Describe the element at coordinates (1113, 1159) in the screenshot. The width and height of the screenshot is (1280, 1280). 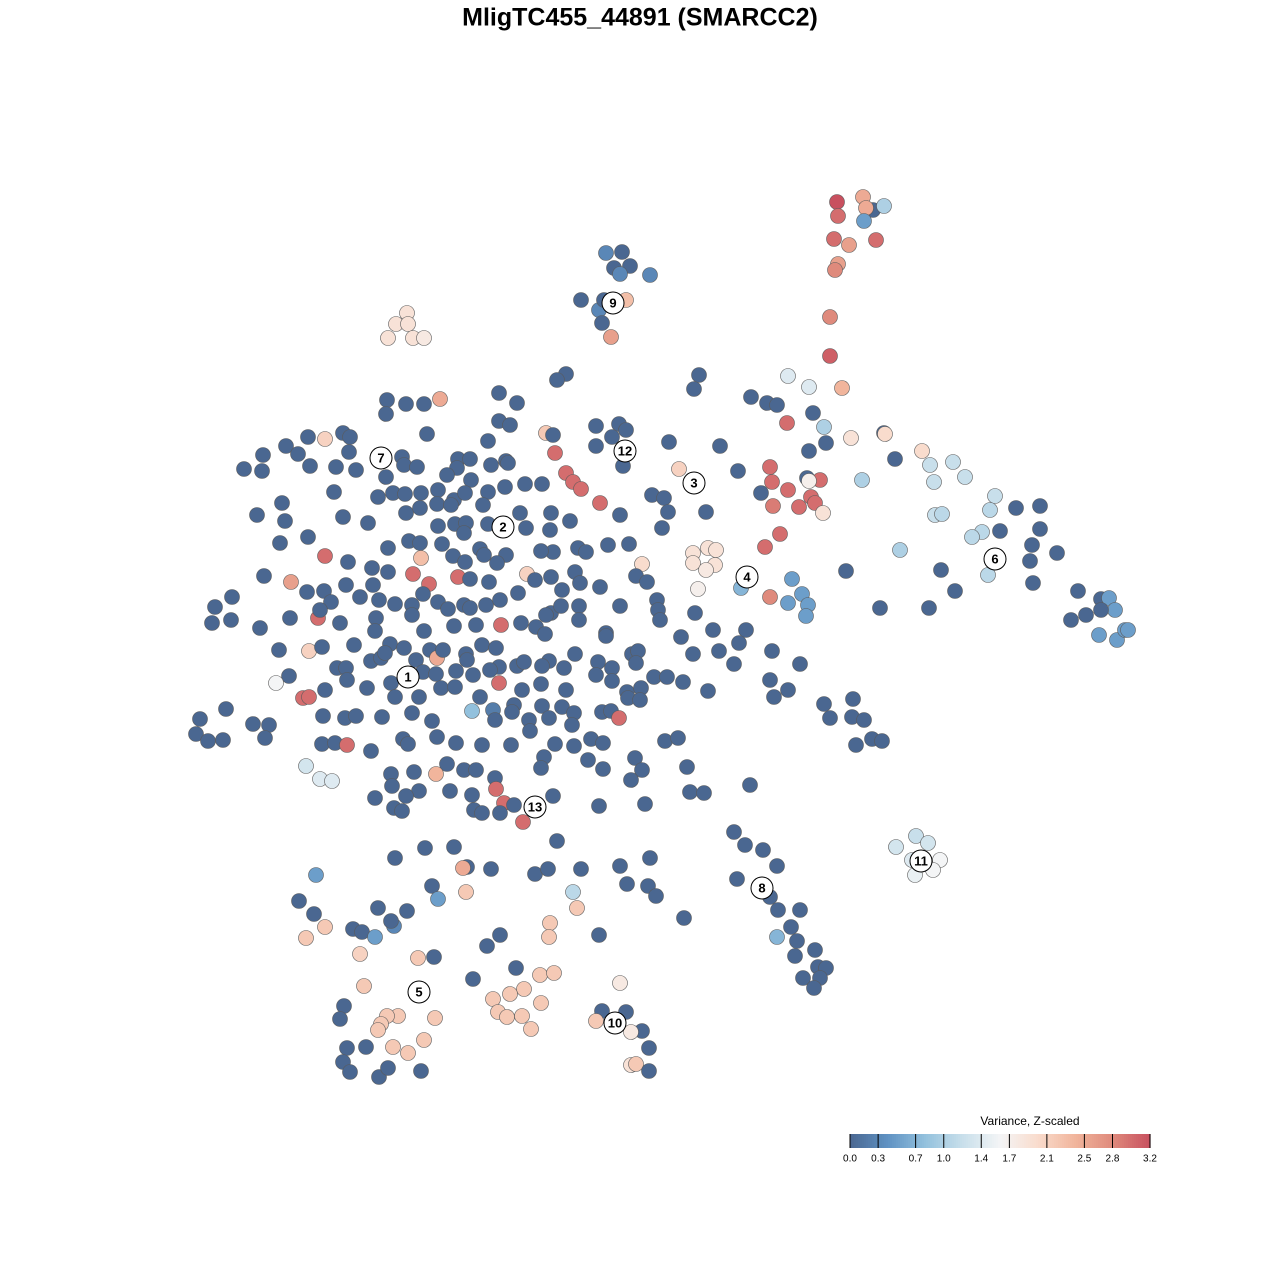
I see `colorbar-tick-label: 2.8` at that location.